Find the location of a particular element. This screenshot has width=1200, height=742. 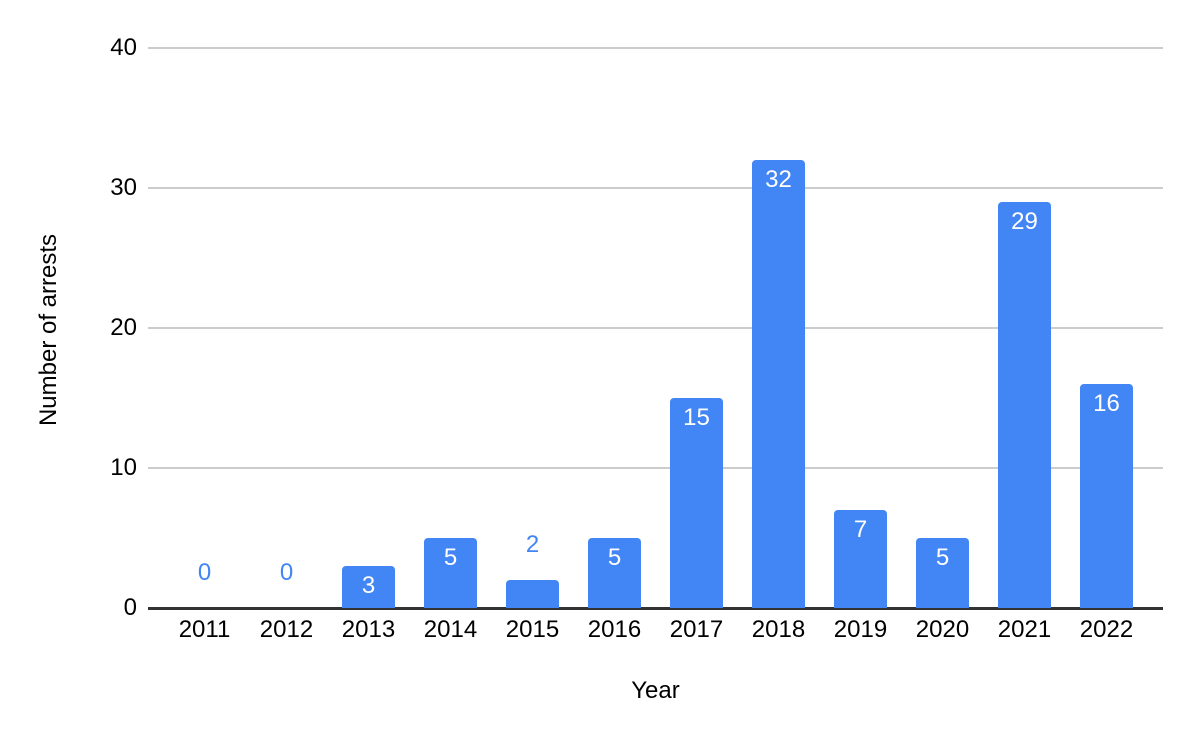

x-tick-label-2018: 2018 is located at coordinates (778, 629).